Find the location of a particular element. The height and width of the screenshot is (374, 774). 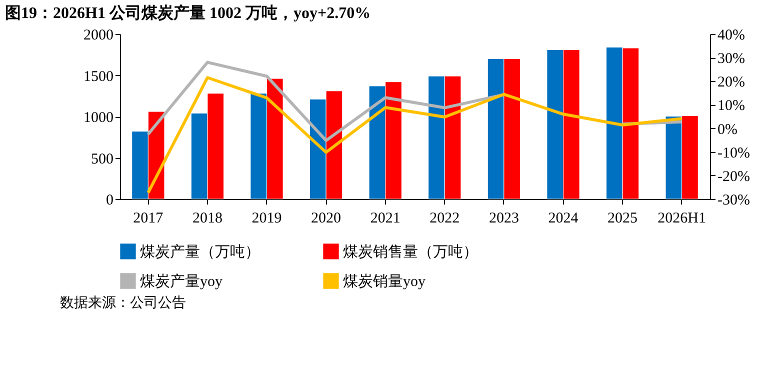

y-tick-label: 2000 is located at coordinates (99, 36).